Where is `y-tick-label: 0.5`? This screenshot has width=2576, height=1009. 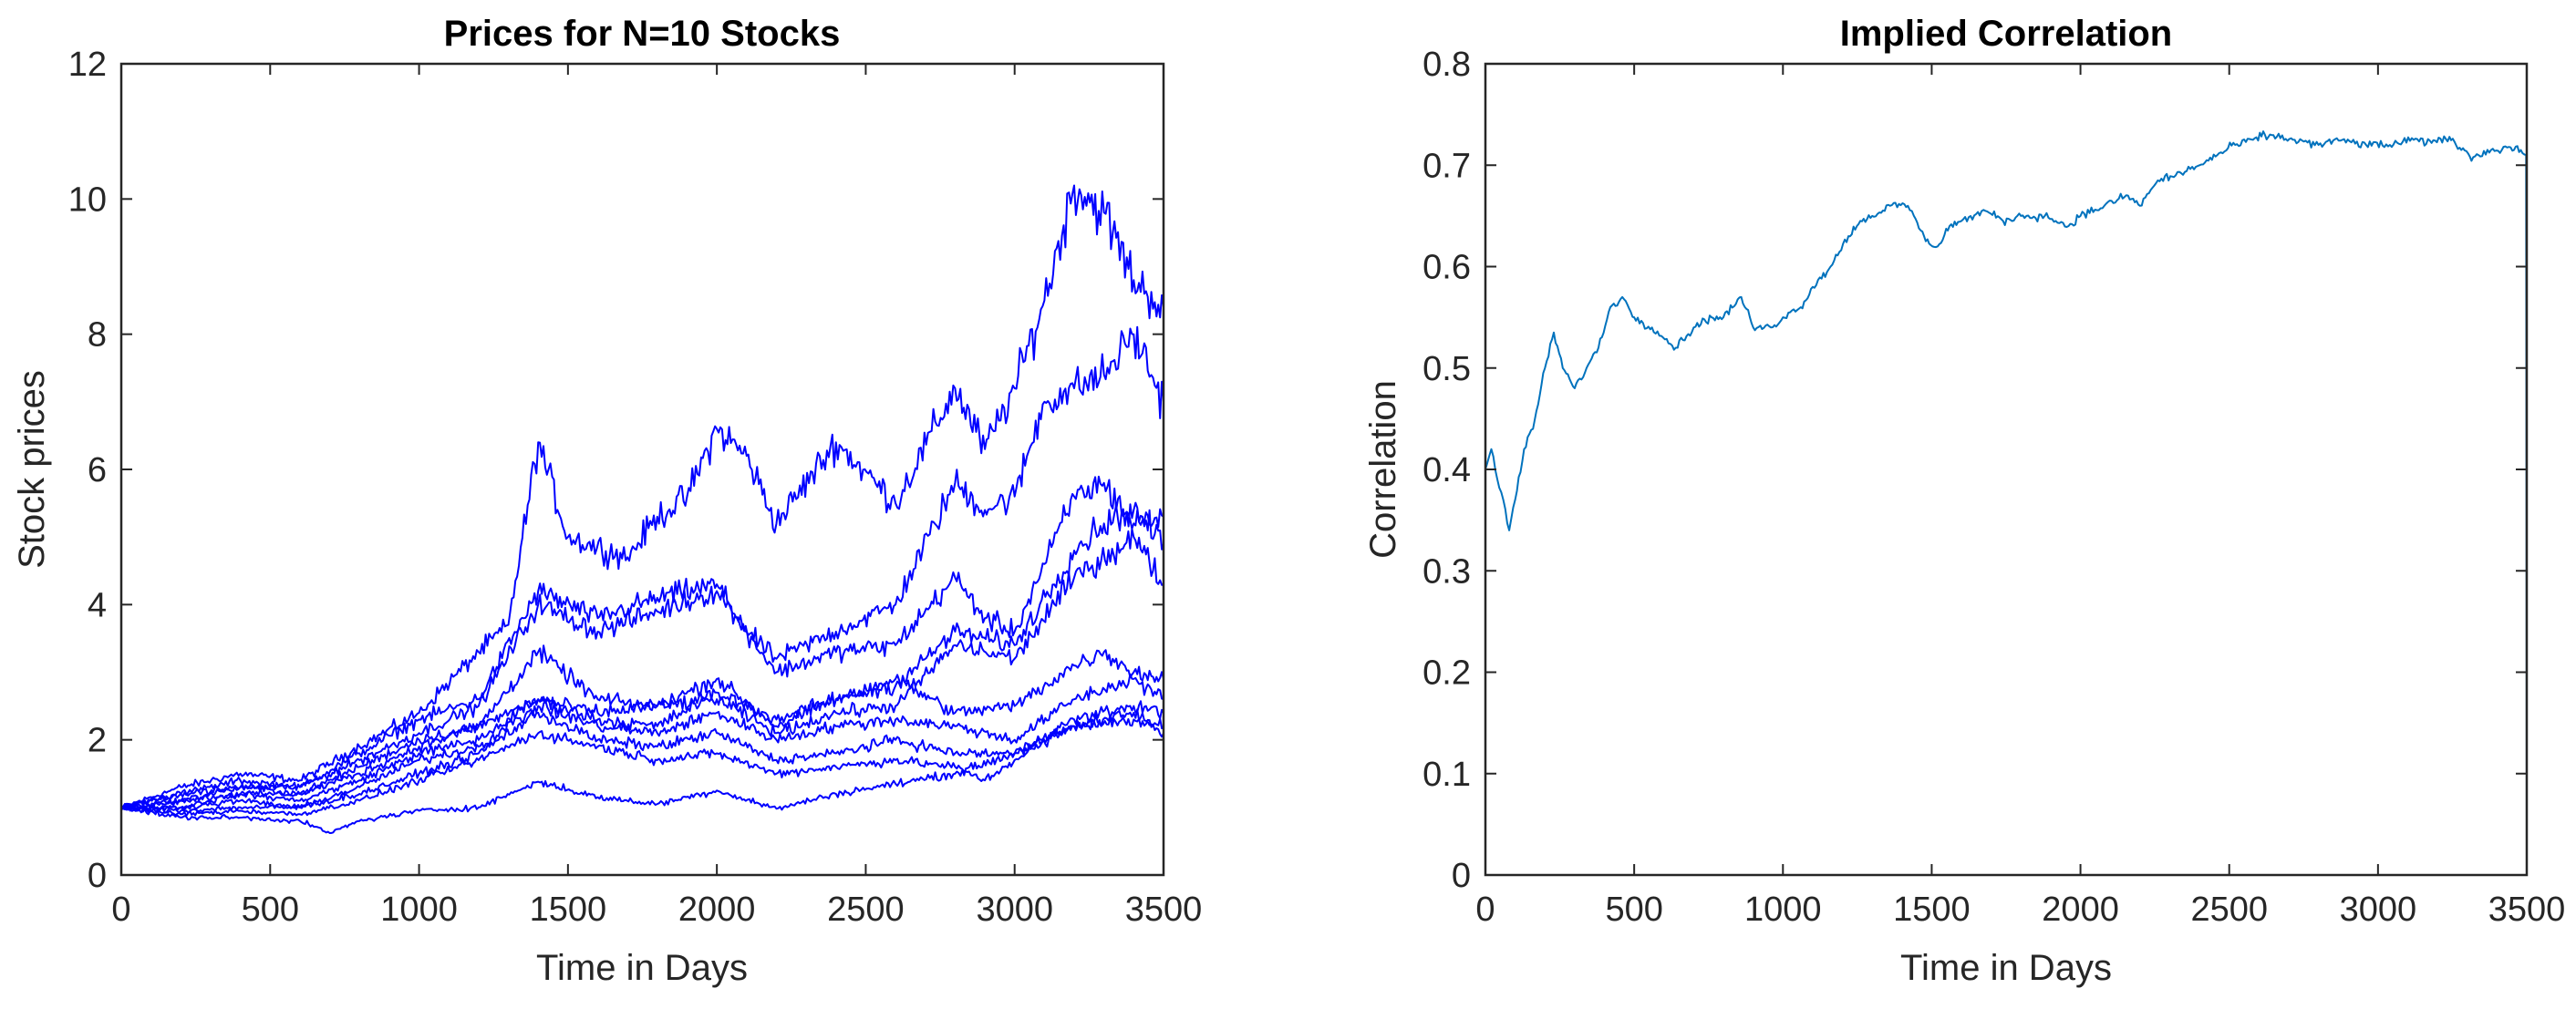
y-tick-label: 0.5 is located at coordinates (1446, 369).